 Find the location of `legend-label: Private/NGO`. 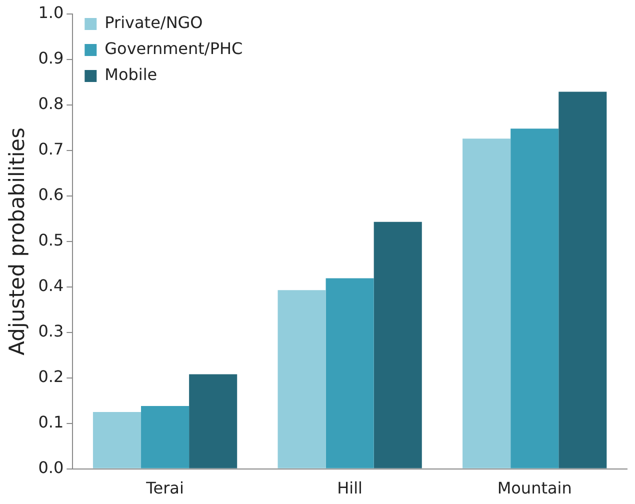

legend-label: Private/NGO is located at coordinates (153, 22).